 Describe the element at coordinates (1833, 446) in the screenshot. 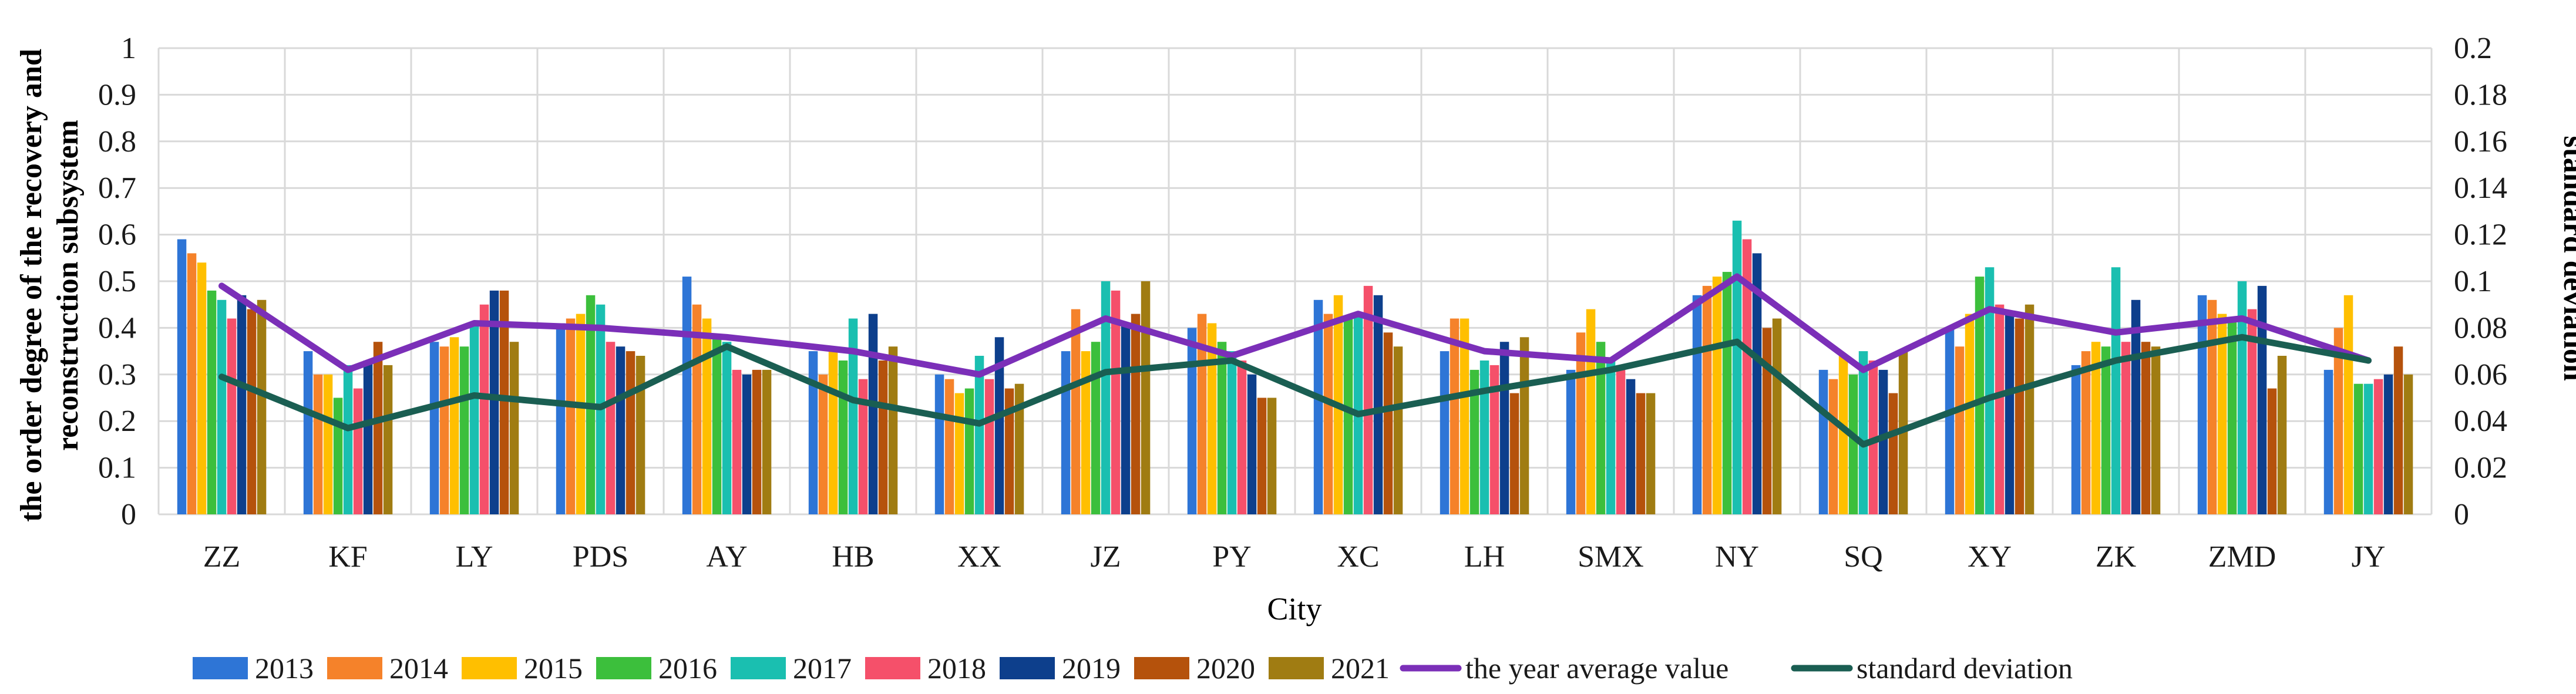

I see `bar-2014-SQ` at that location.